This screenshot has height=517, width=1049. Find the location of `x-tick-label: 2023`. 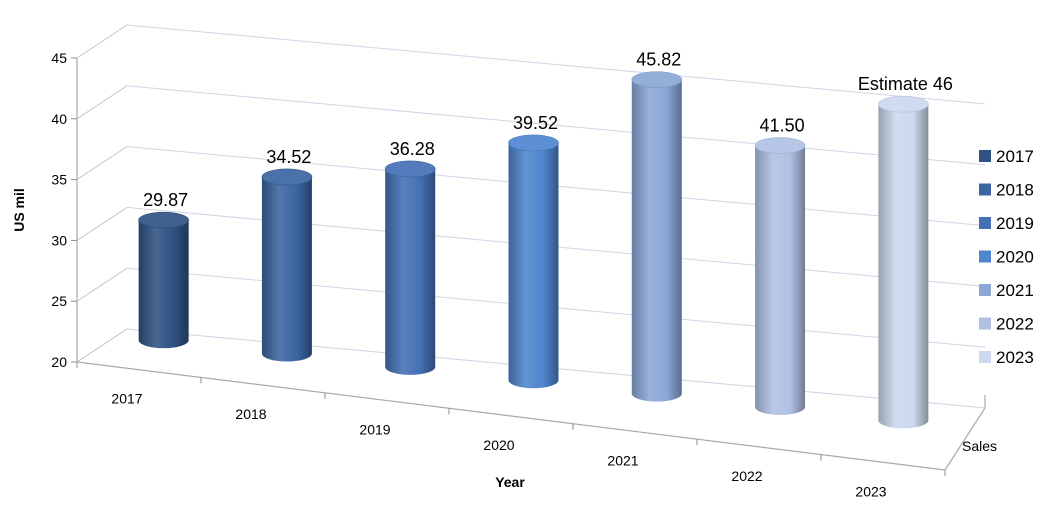

x-tick-label: 2023 is located at coordinates (870, 491).